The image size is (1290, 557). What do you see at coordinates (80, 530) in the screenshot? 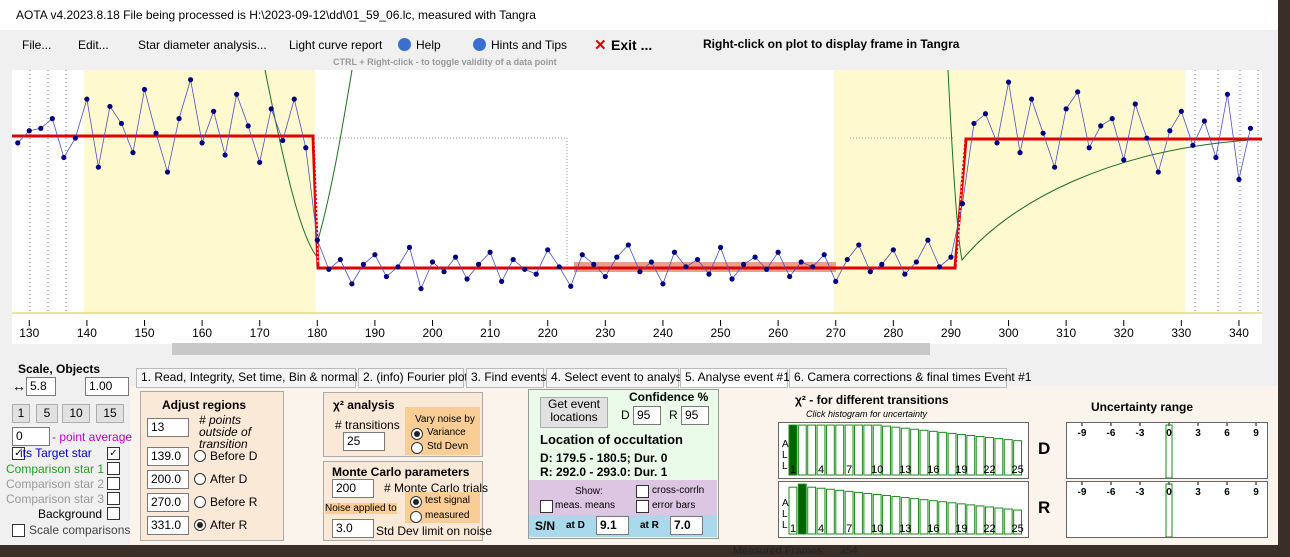
I see `scale-comparisons-label: Scale comparisons` at bounding box center [80, 530].